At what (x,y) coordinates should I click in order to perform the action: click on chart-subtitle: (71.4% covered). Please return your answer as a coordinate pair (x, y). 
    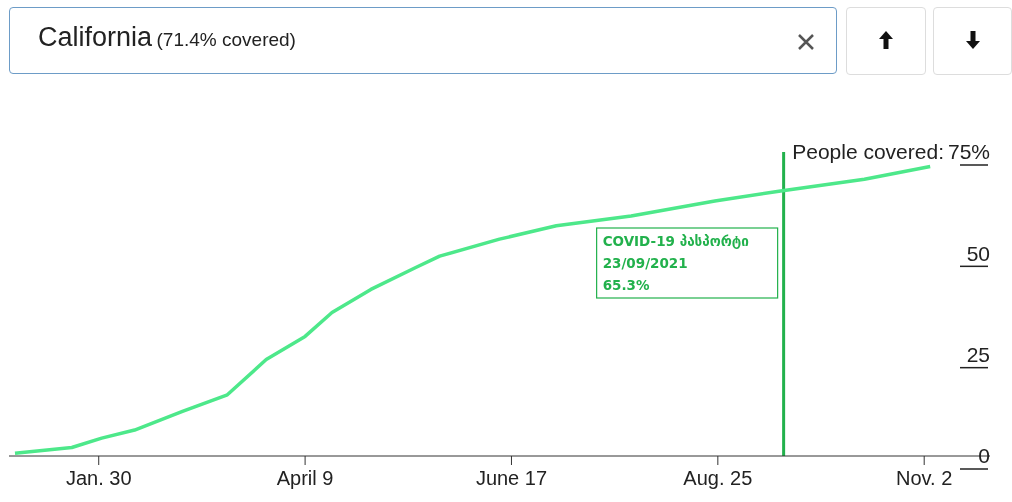
    Looking at the image, I should click on (226, 39).